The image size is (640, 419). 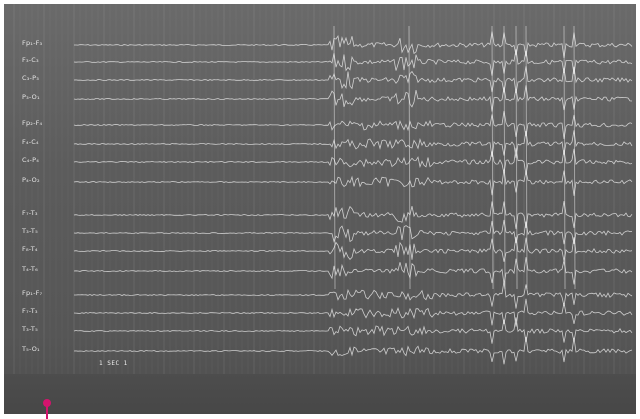 I want to click on channel-label: P₃-O₁, so click(x=31, y=97).